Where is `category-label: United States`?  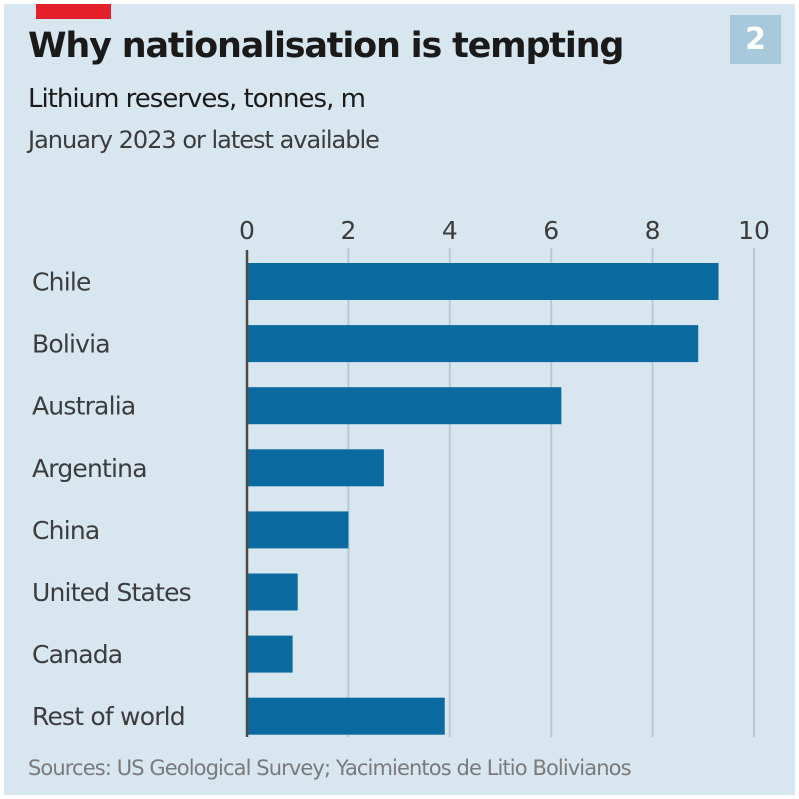 category-label: United States is located at coordinates (111, 592).